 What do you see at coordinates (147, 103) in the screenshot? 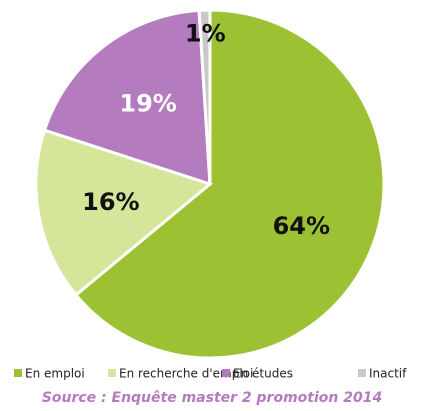
I see `slice-label: 19%` at bounding box center [147, 103].